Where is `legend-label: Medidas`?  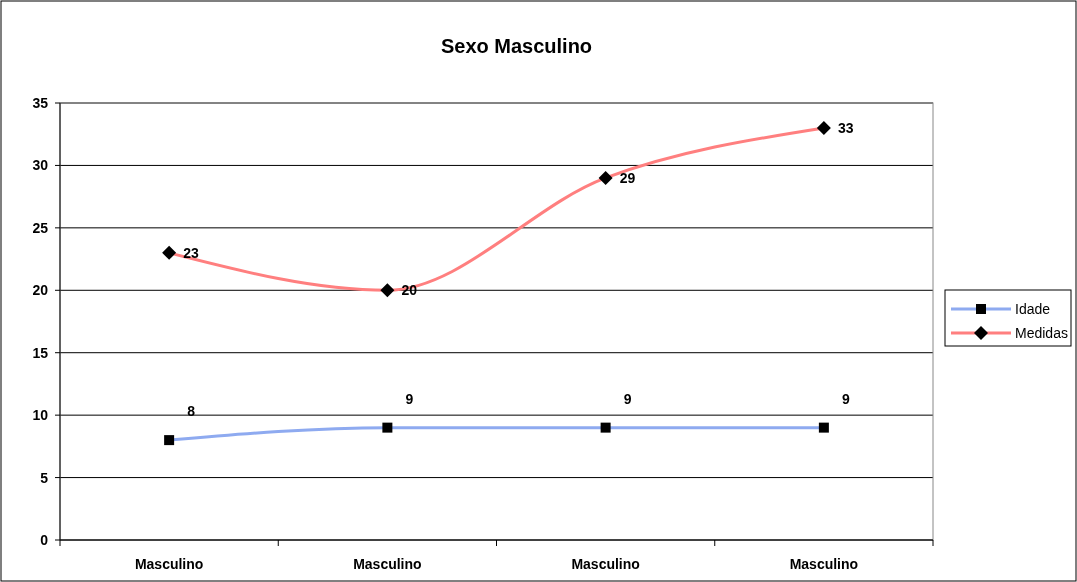
legend-label: Medidas is located at coordinates (1041, 333).